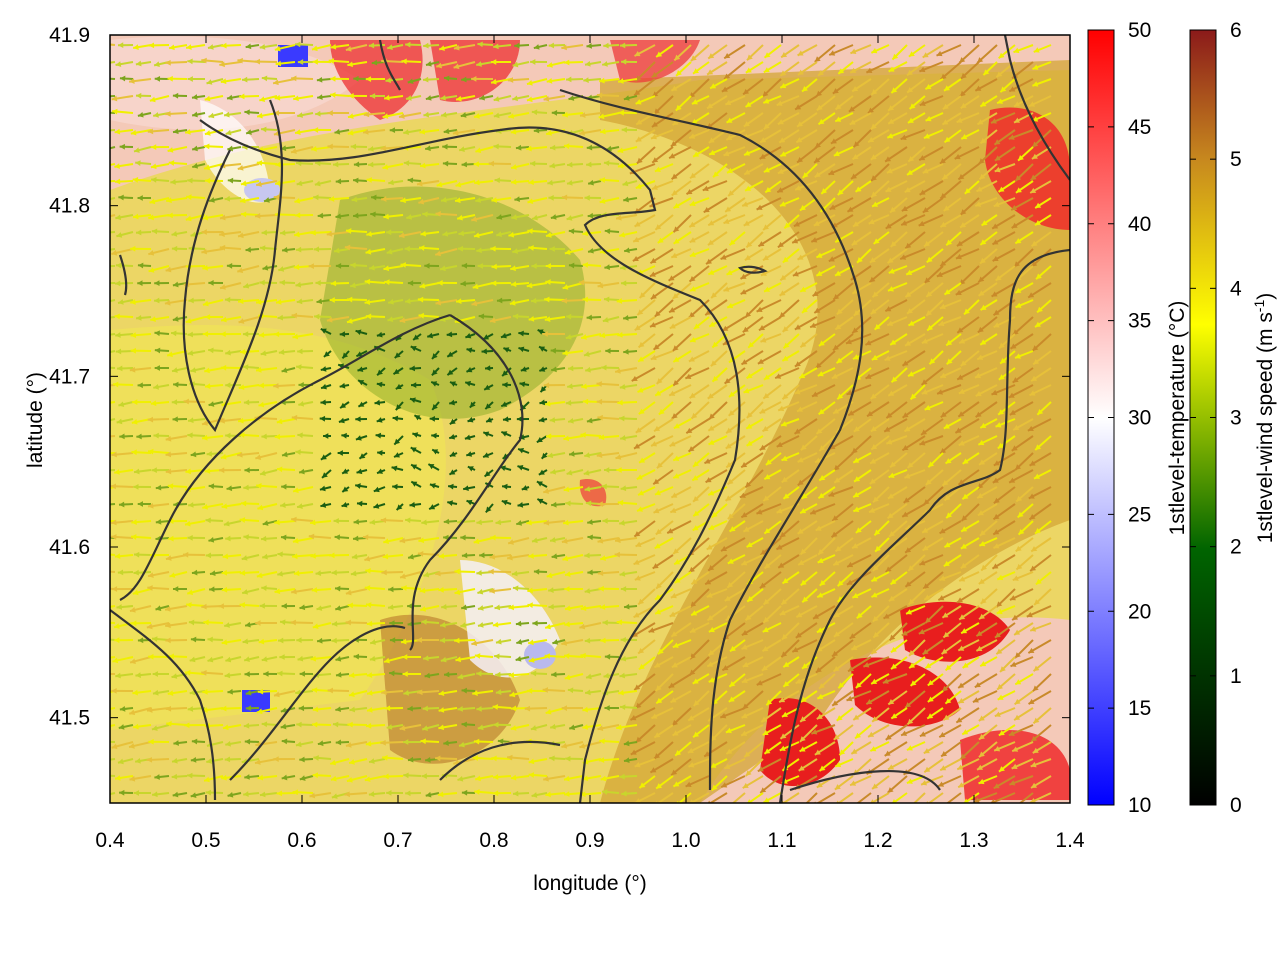  I want to click on x-tick-label: 0.7, so click(397, 840).